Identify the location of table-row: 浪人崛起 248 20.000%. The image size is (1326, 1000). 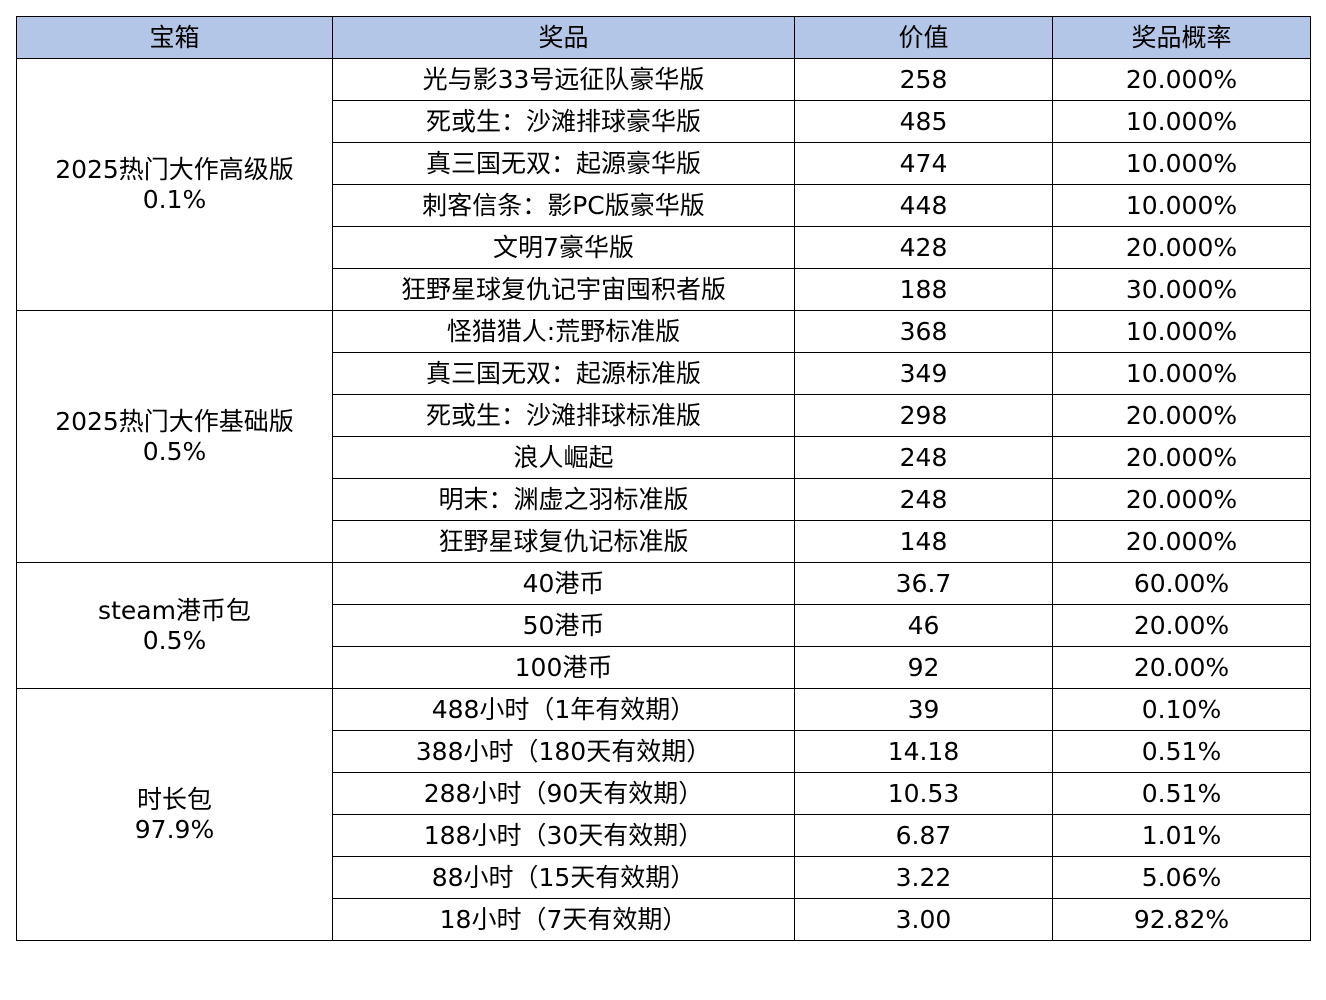
(664, 457).